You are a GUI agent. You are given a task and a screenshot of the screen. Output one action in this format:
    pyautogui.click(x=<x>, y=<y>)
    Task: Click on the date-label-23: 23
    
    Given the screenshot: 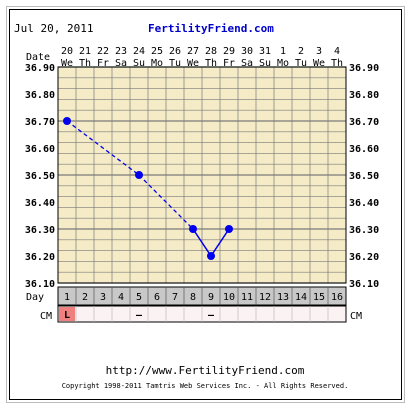 What is the action you would take?
    pyautogui.click(x=121, y=51)
    